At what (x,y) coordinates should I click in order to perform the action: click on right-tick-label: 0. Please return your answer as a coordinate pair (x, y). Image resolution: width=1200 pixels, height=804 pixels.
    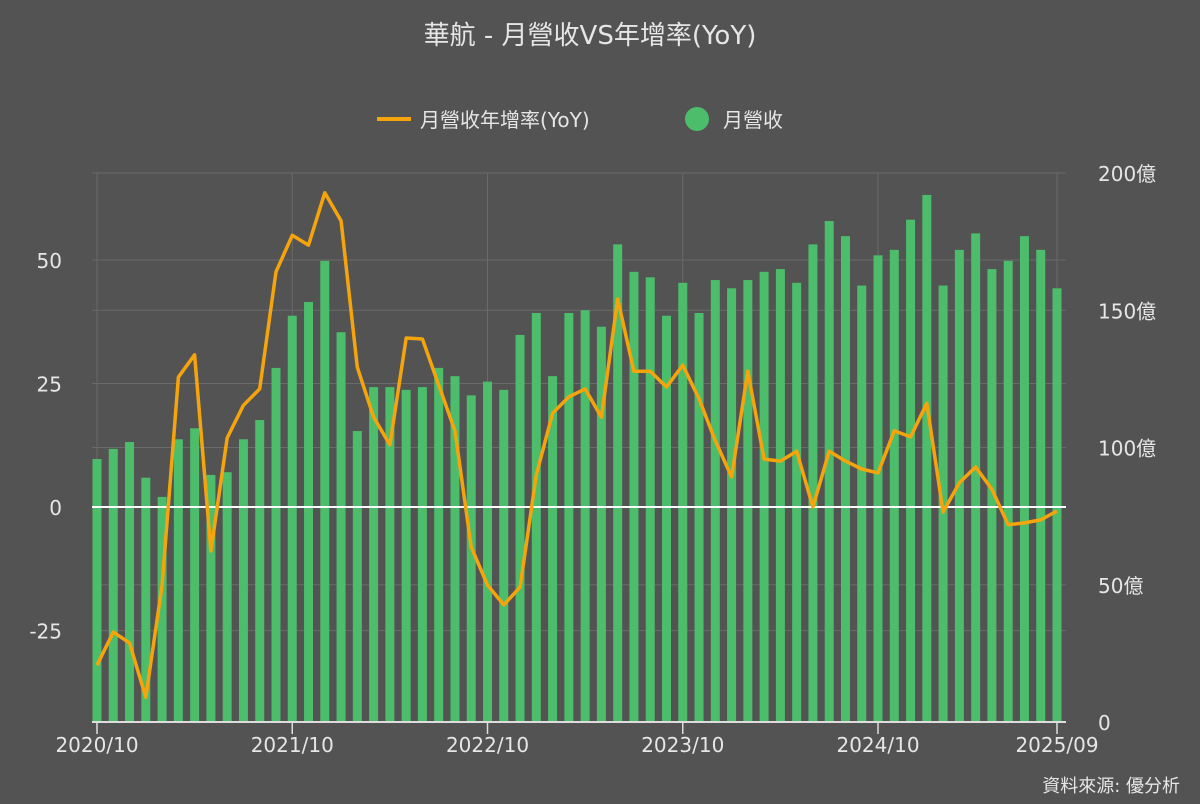
    Looking at the image, I should click on (1104, 723).